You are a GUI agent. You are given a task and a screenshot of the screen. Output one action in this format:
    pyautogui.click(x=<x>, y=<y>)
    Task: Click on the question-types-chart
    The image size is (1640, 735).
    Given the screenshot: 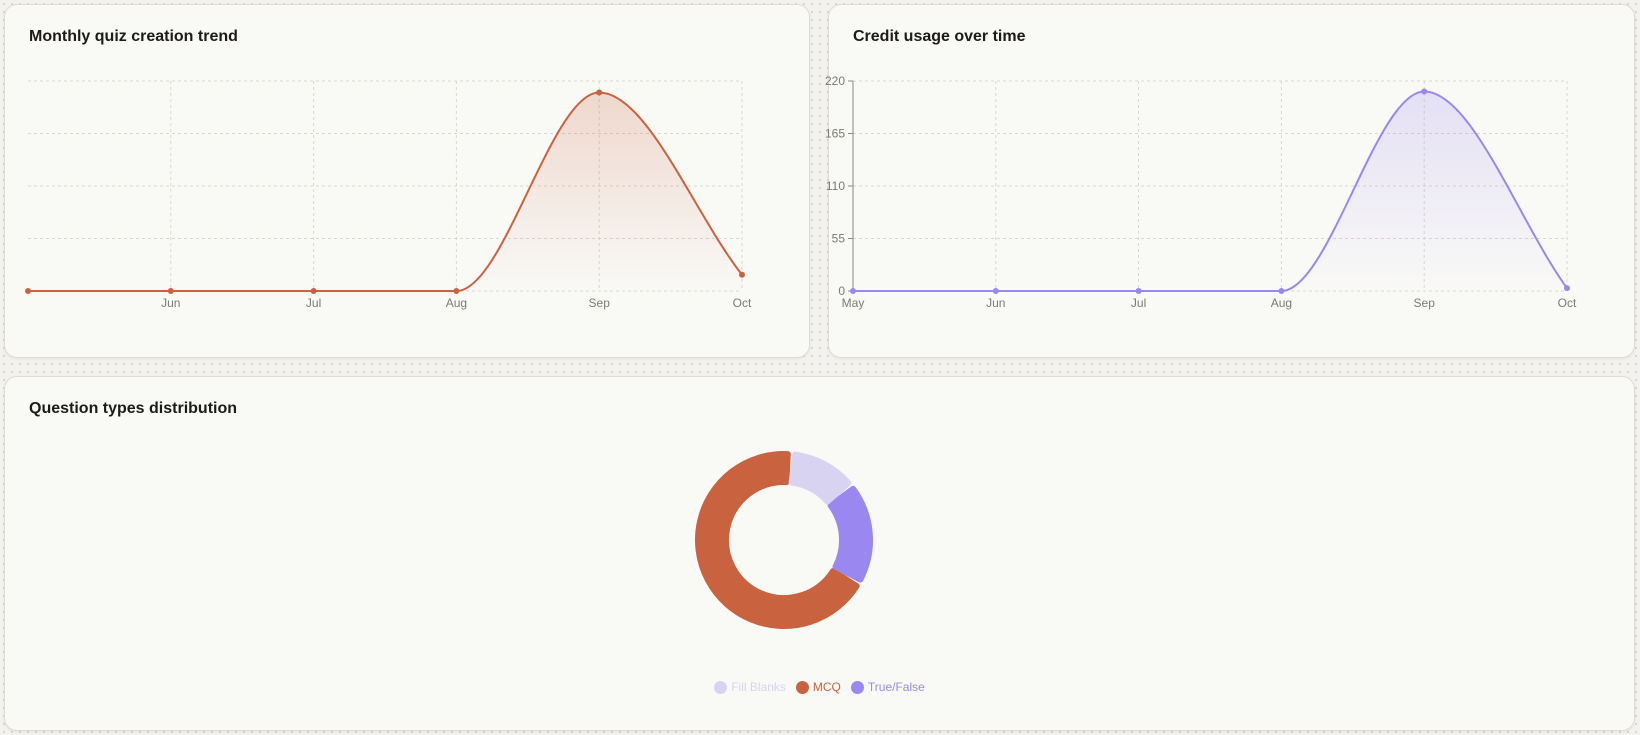 What is the action you would take?
    pyautogui.click(x=784, y=540)
    